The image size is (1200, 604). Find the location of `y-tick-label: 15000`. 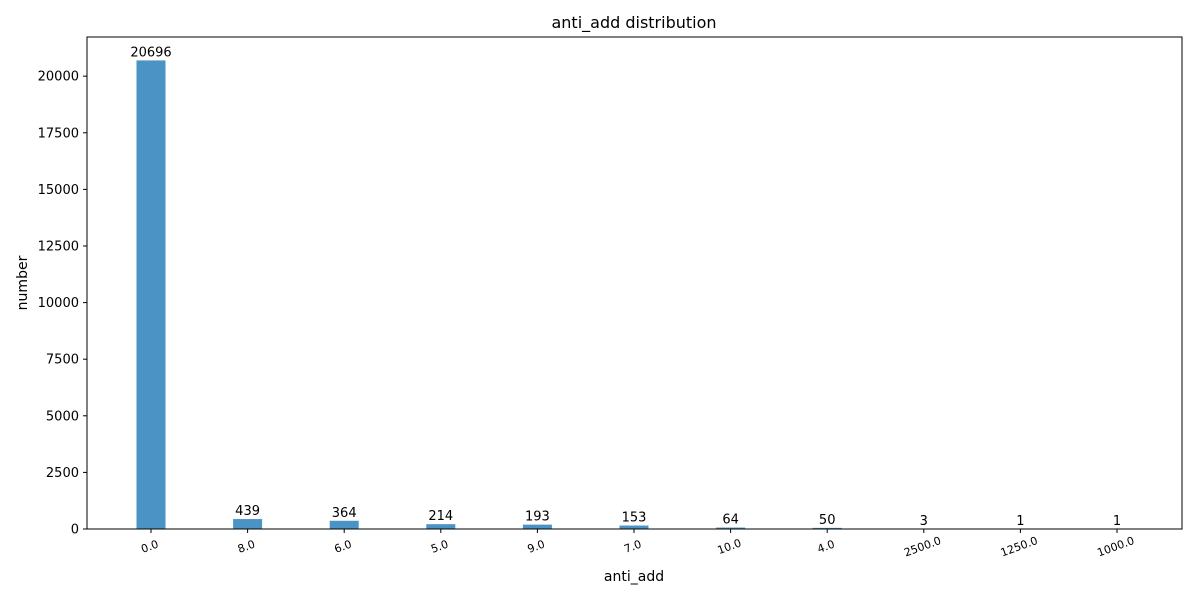

y-tick-label: 15000 is located at coordinates (58, 190).